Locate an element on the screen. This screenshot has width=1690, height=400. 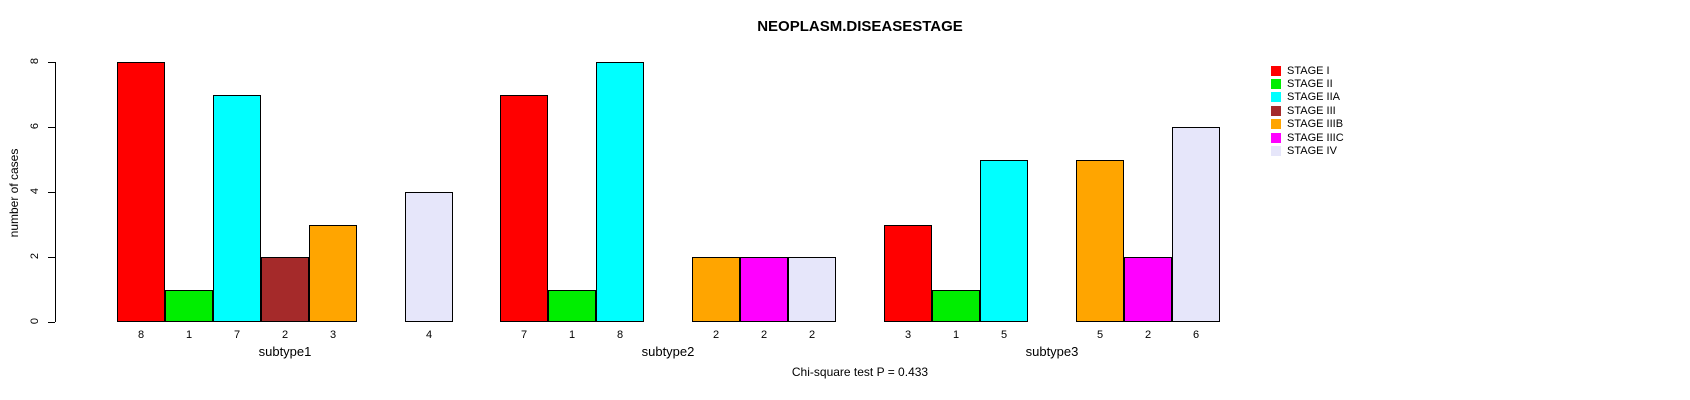
bar-subtype2-stage-iv is located at coordinates (812, 289).